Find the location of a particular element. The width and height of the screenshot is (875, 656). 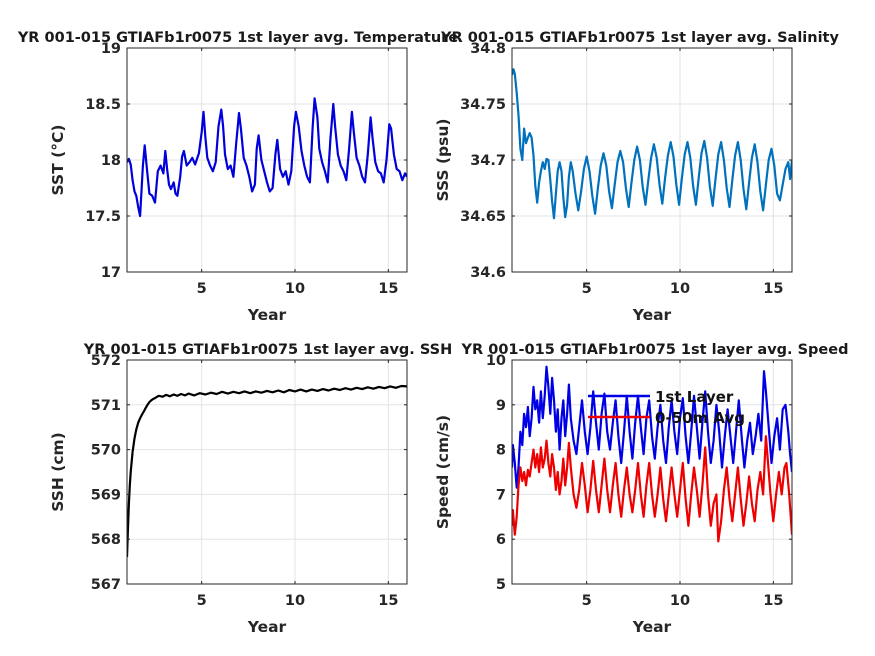

y-tick-label: 5 is located at coordinates (501, 585).